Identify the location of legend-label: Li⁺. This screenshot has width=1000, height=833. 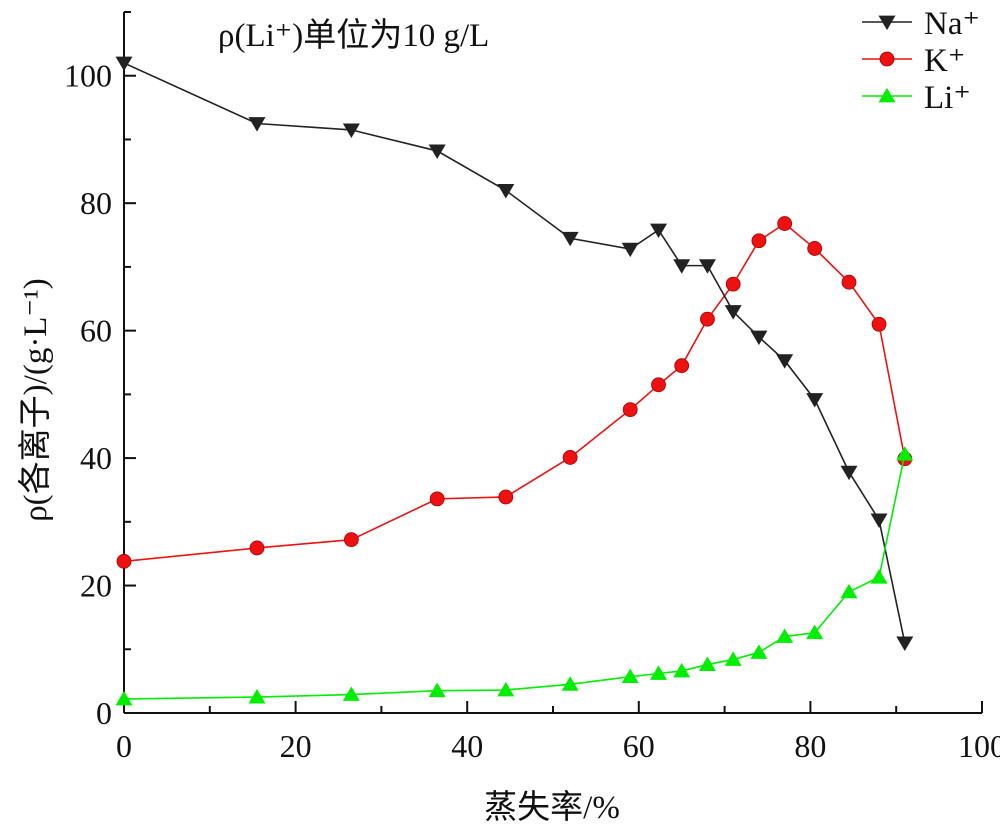
(947, 98).